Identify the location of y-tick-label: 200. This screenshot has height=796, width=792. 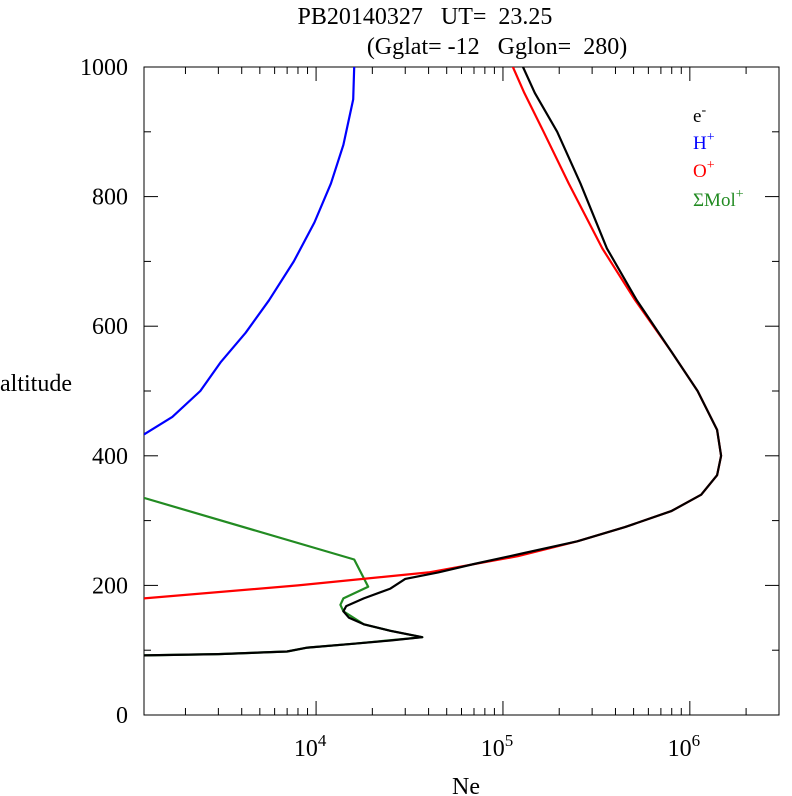
(110, 586).